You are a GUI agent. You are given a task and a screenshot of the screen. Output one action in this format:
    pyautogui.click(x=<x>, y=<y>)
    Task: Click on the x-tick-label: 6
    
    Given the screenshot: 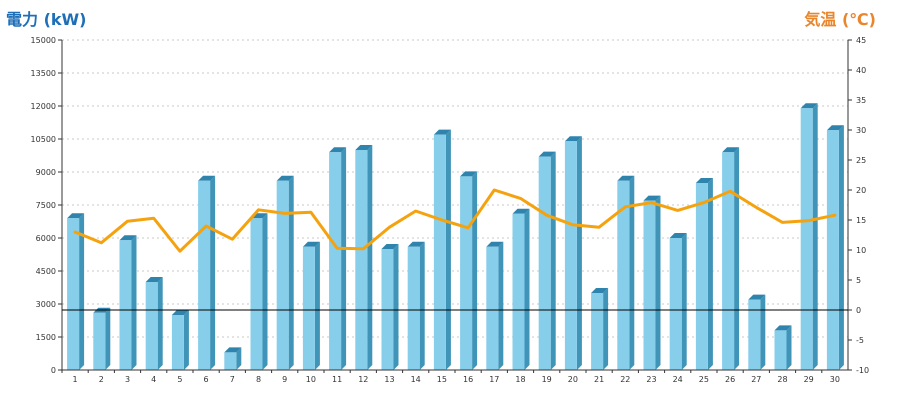 What is the action you would take?
    pyautogui.click(x=206, y=379)
    